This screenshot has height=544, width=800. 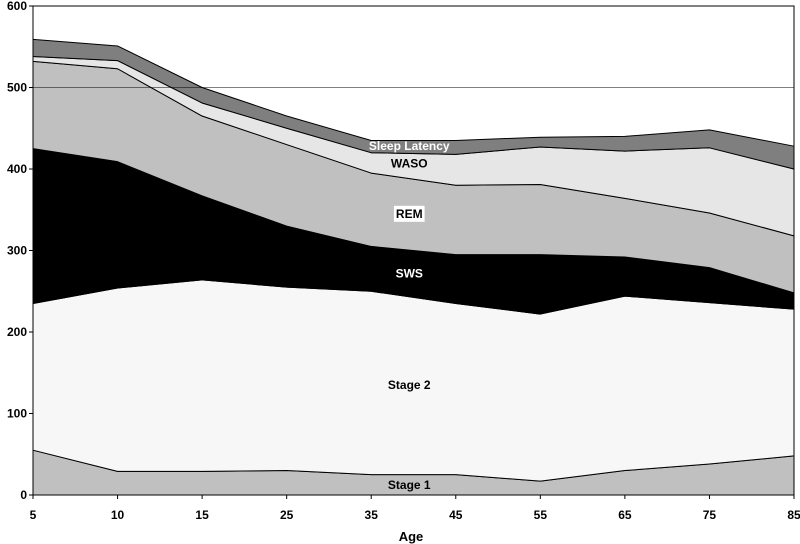 I want to click on y-tick-label: 0, so click(x=23, y=495).